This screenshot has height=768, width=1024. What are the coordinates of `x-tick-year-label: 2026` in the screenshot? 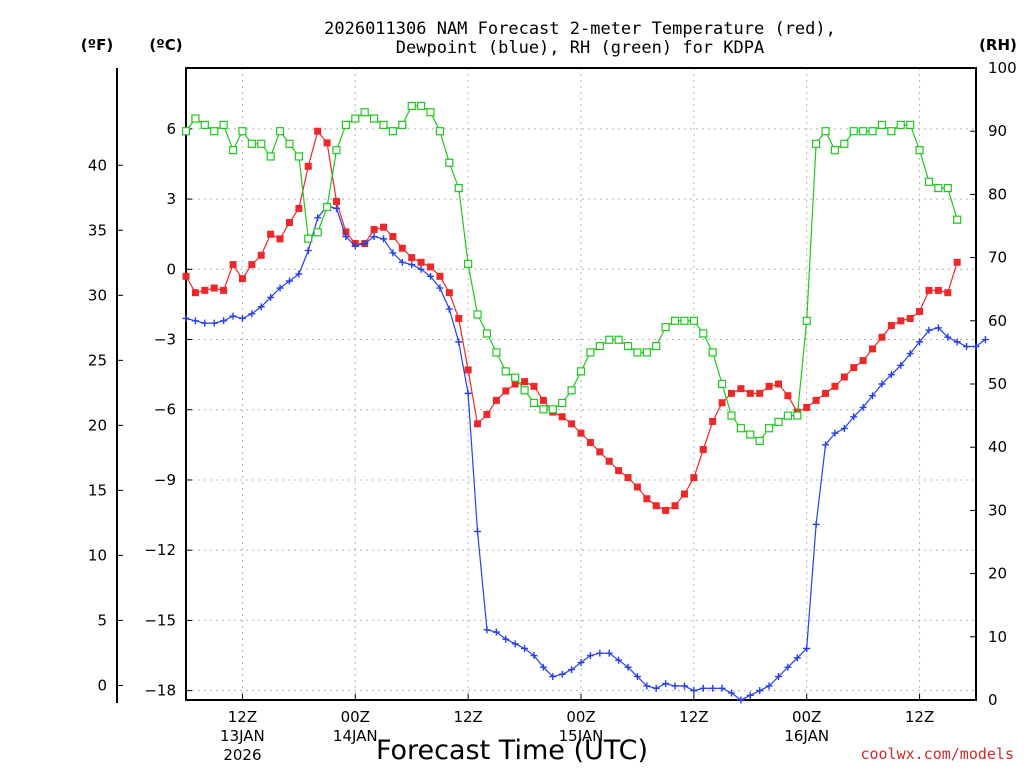 It's located at (242, 755).